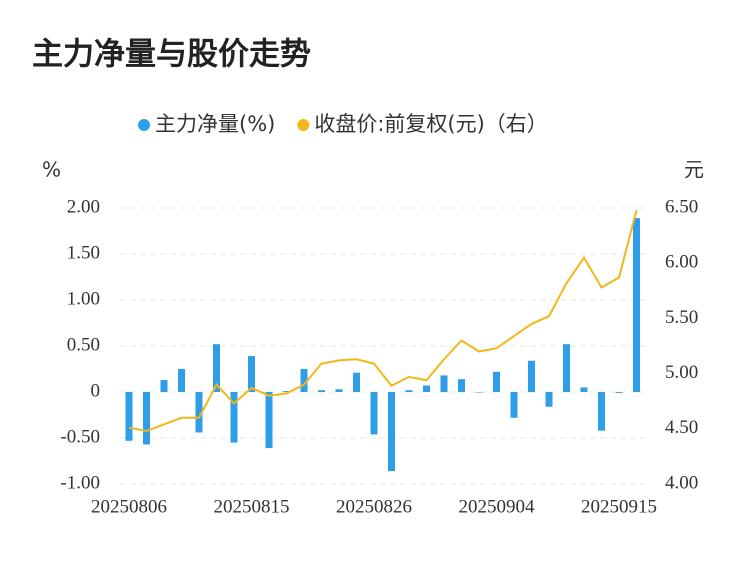 The image size is (750, 563). What do you see at coordinates (681, 262) in the screenshot?
I see `y2-tick-label: 6.00` at bounding box center [681, 262].